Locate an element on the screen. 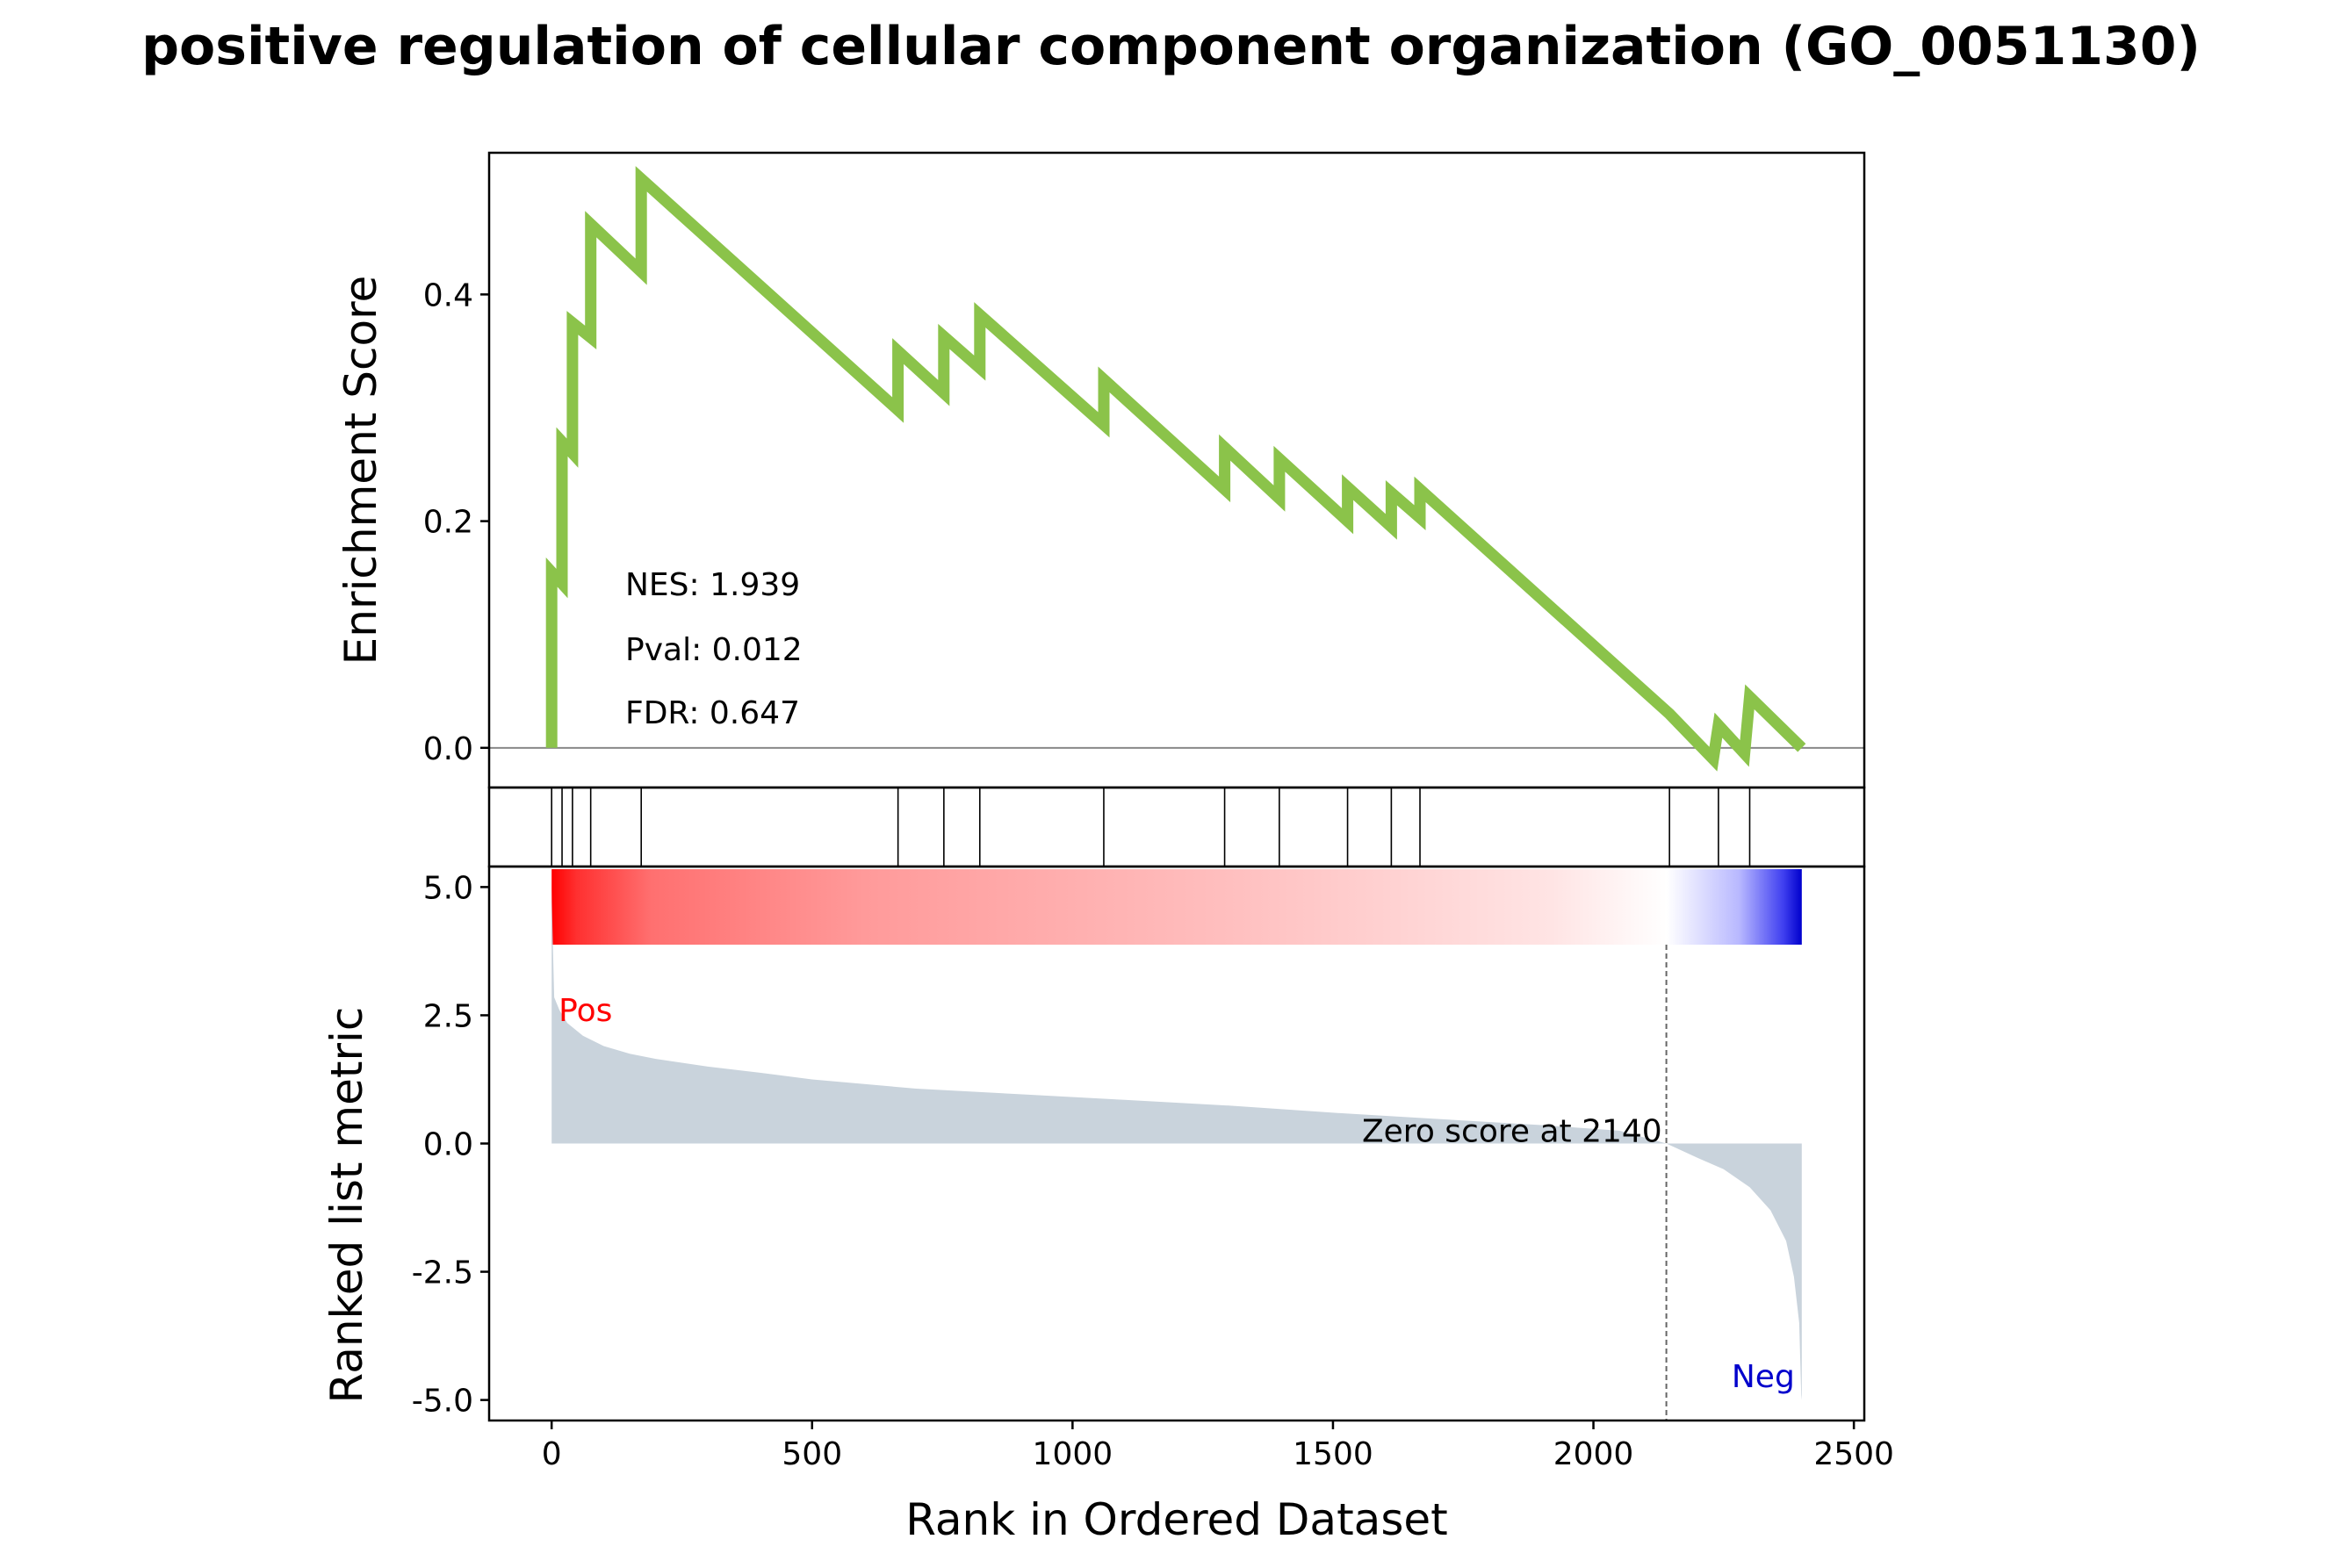 The height and width of the screenshot is (1568, 2342). pval-label: Pval: 0.012 is located at coordinates (714, 650).